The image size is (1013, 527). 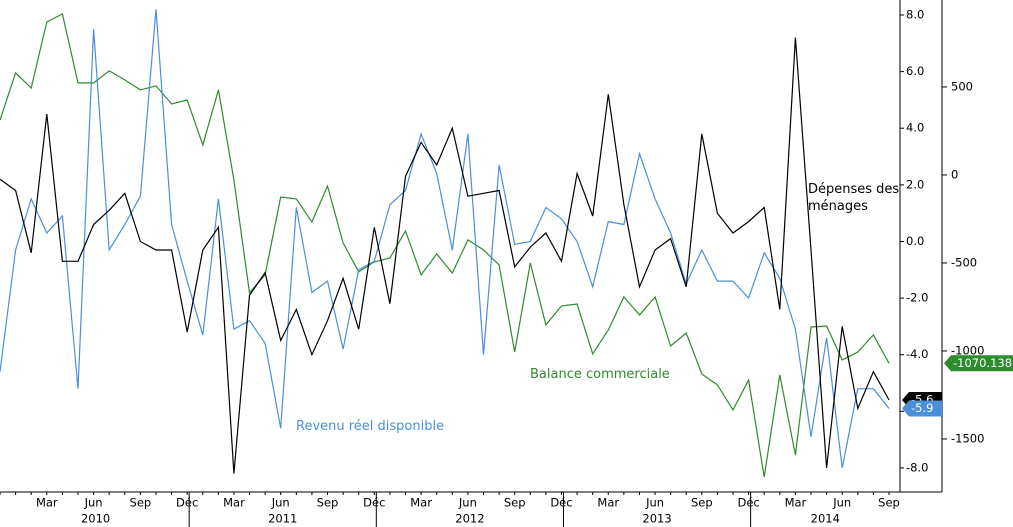 I want to click on x-group-label: 2013, so click(x=656, y=519).